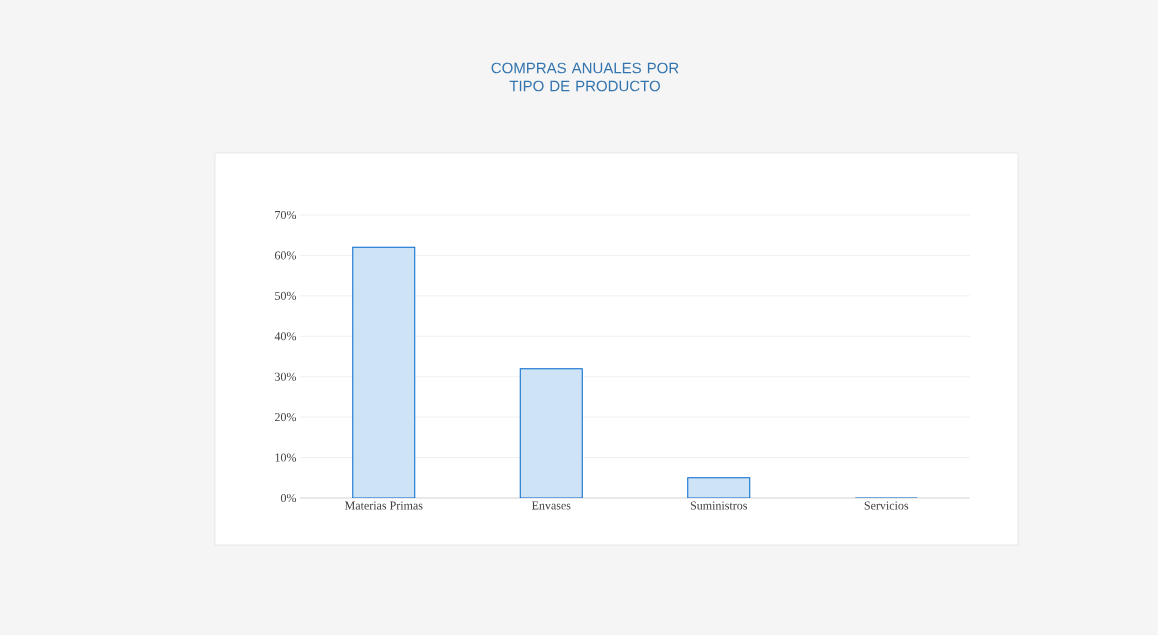 The image size is (1158, 635). I want to click on x-tick-label: Envases, so click(551, 505).